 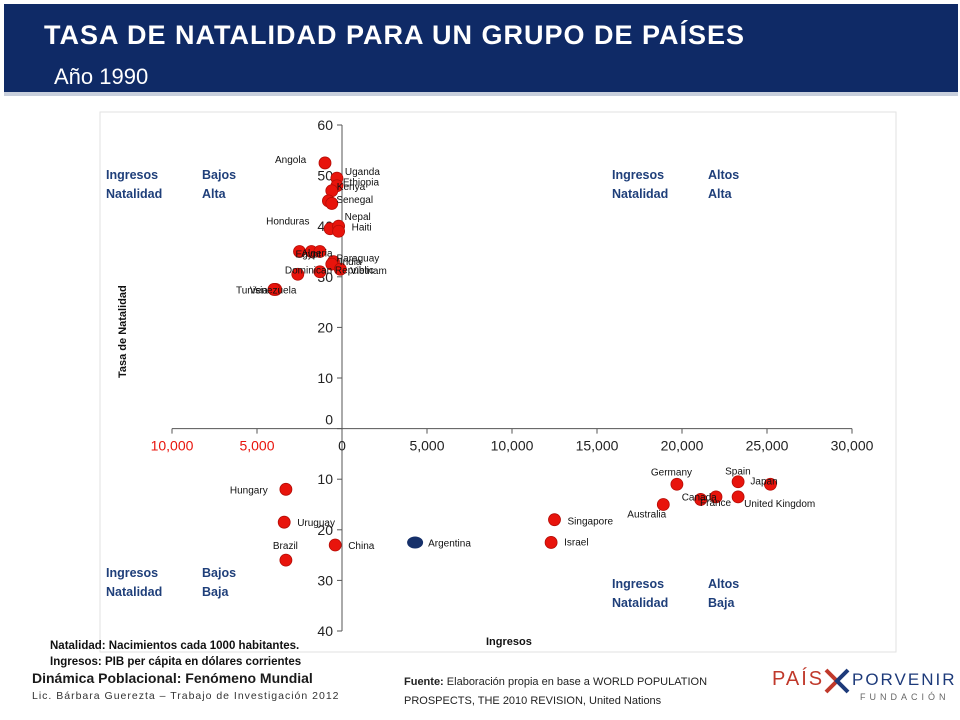 What do you see at coordinates (576, 542) in the screenshot?
I see `point-label: Israel` at bounding box center [576, 542].